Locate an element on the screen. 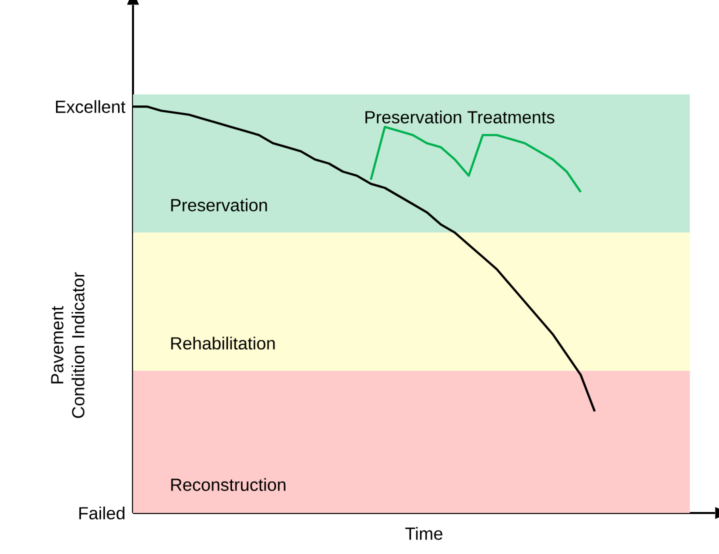  x-axis-title: Time is located at coordinates (423, 533).